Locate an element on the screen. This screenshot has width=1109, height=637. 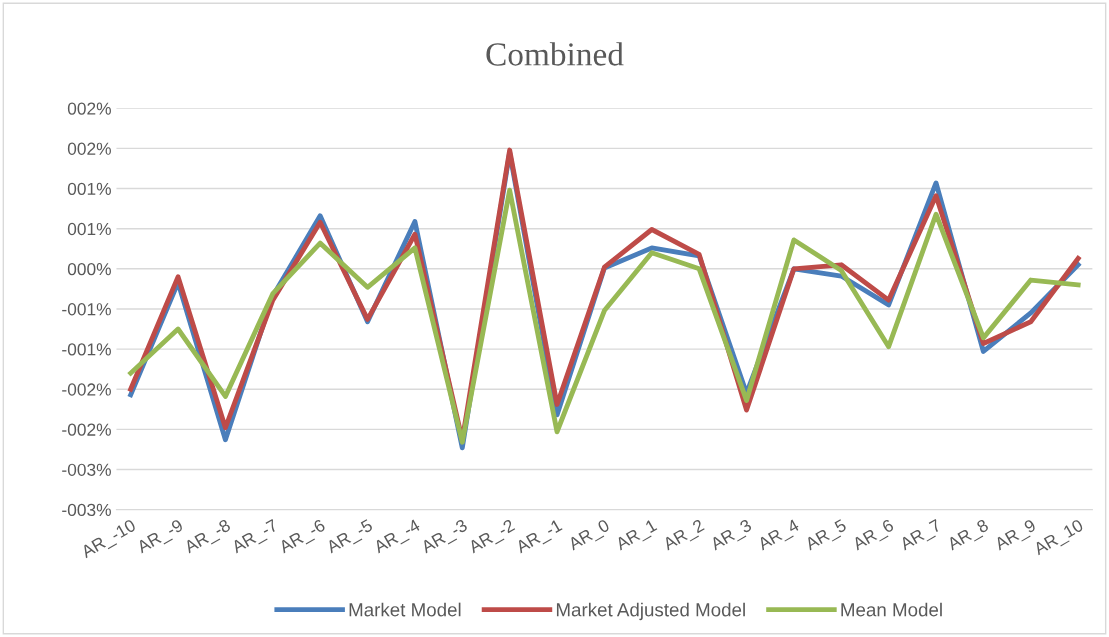
legend-label: Mean Model is located at coordinates (891, 609).